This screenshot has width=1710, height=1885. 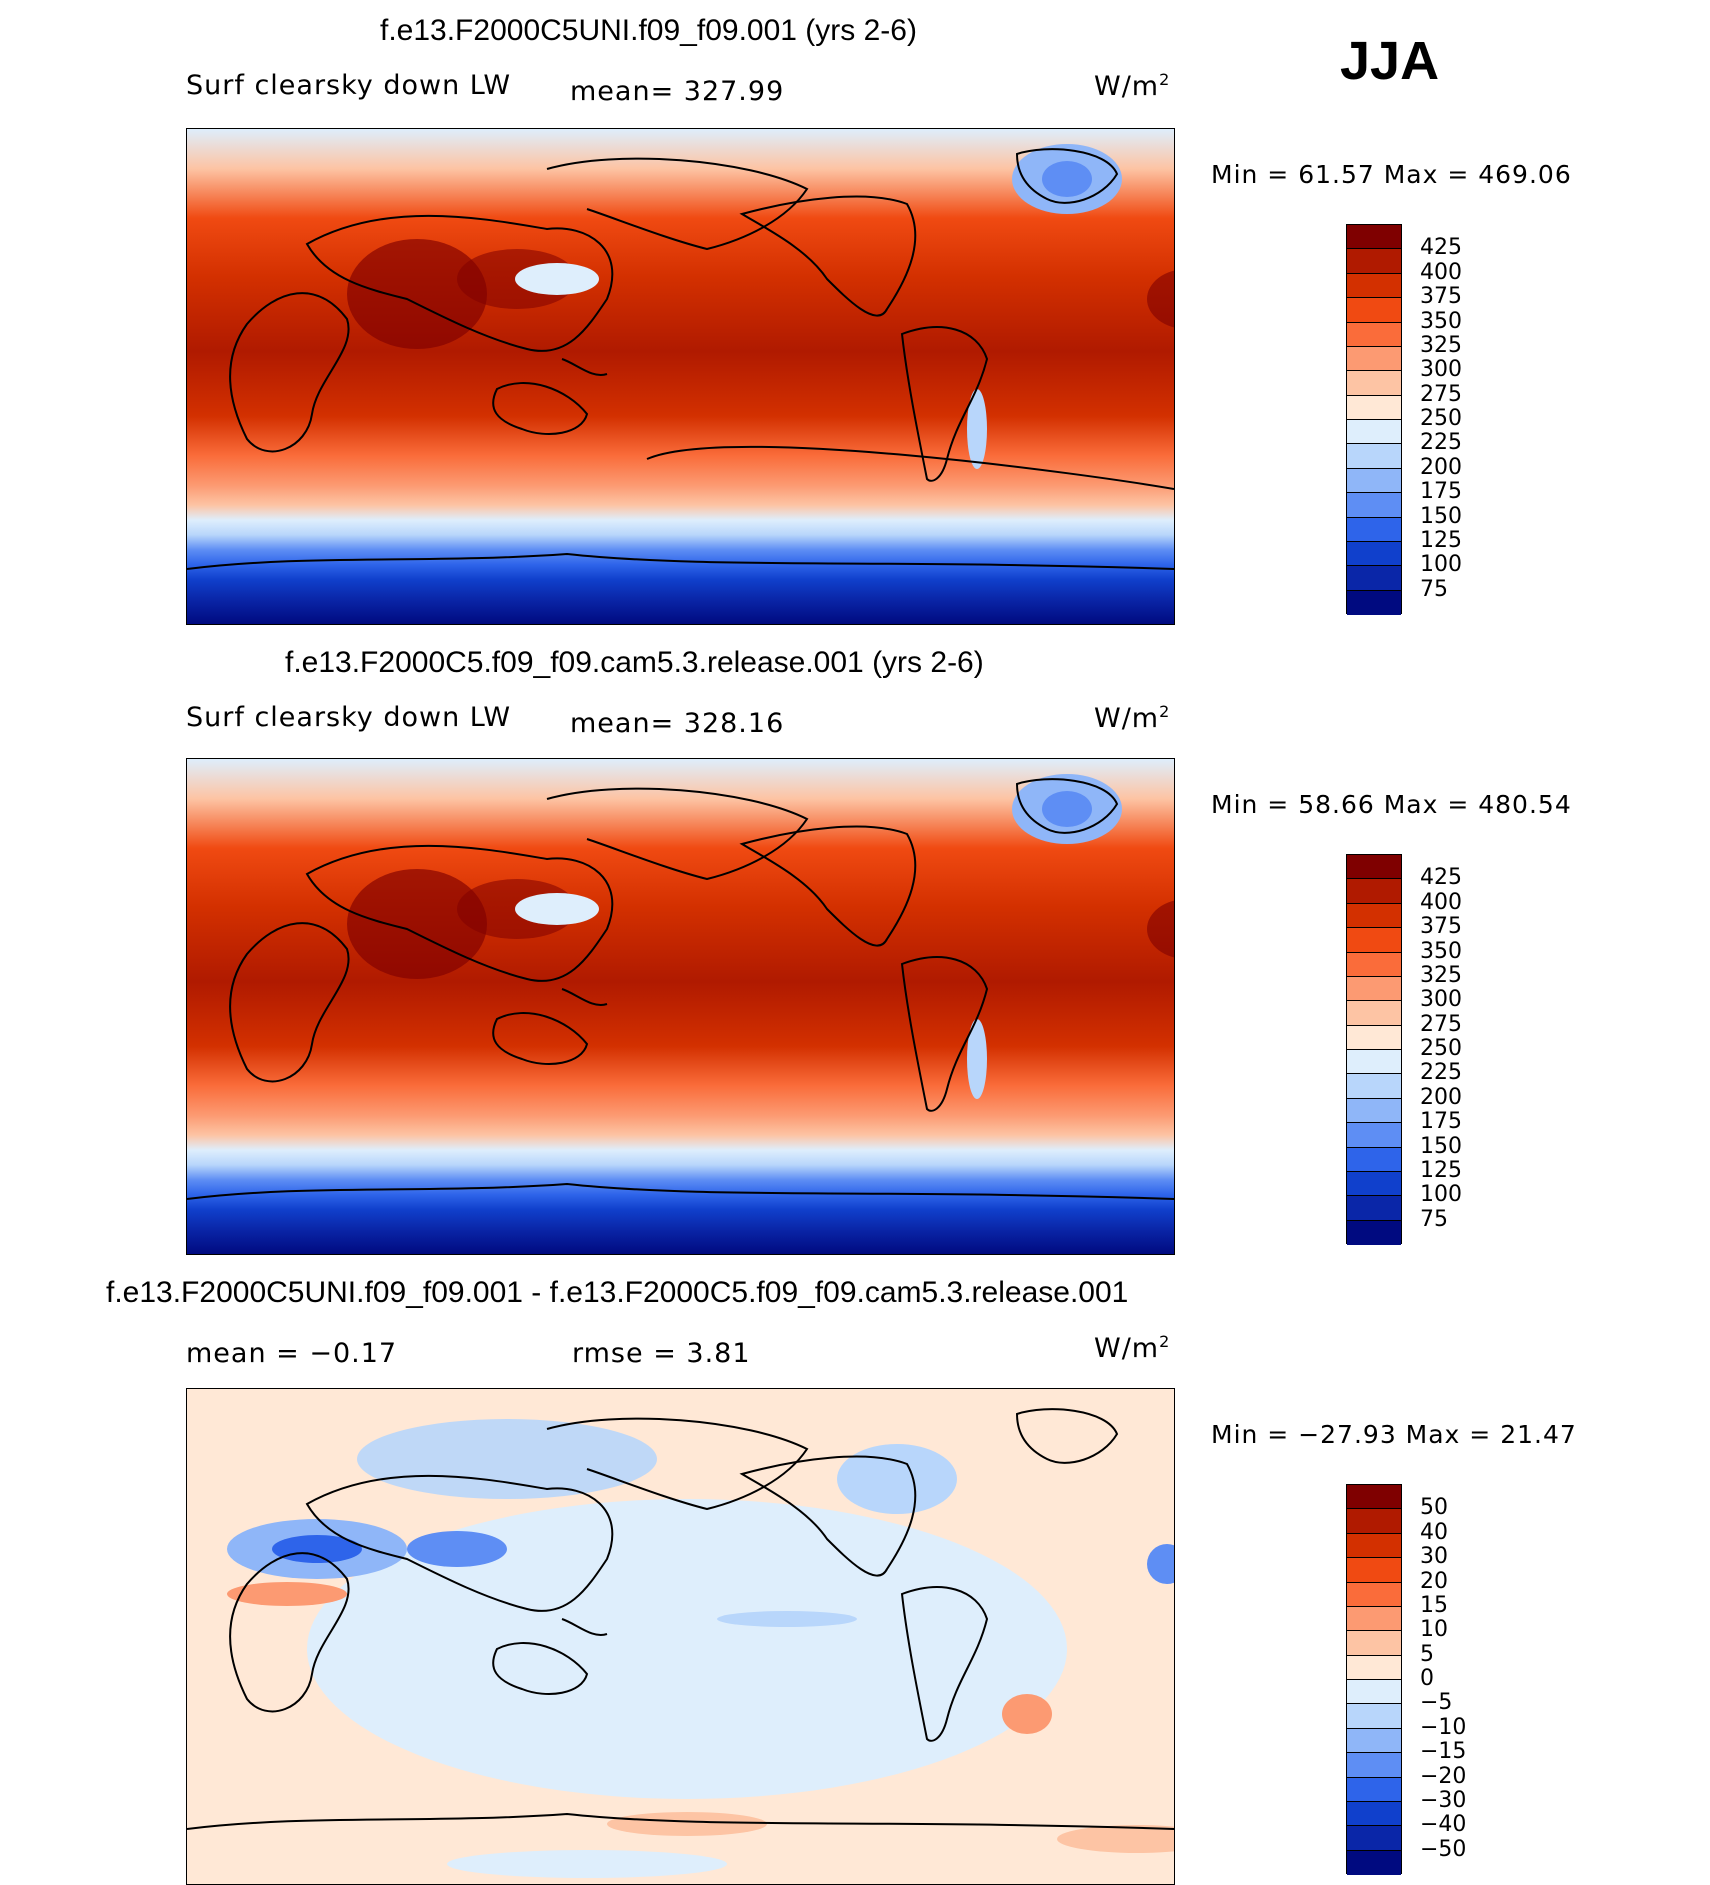 I want to click on panel-2-colorbar-tick-label: 100, so click(x=1441, y=1195).